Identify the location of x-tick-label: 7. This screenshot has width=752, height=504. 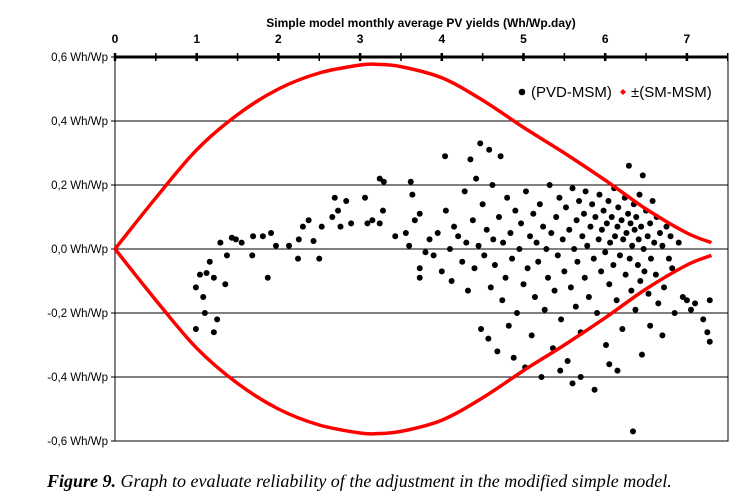
(687, 39).